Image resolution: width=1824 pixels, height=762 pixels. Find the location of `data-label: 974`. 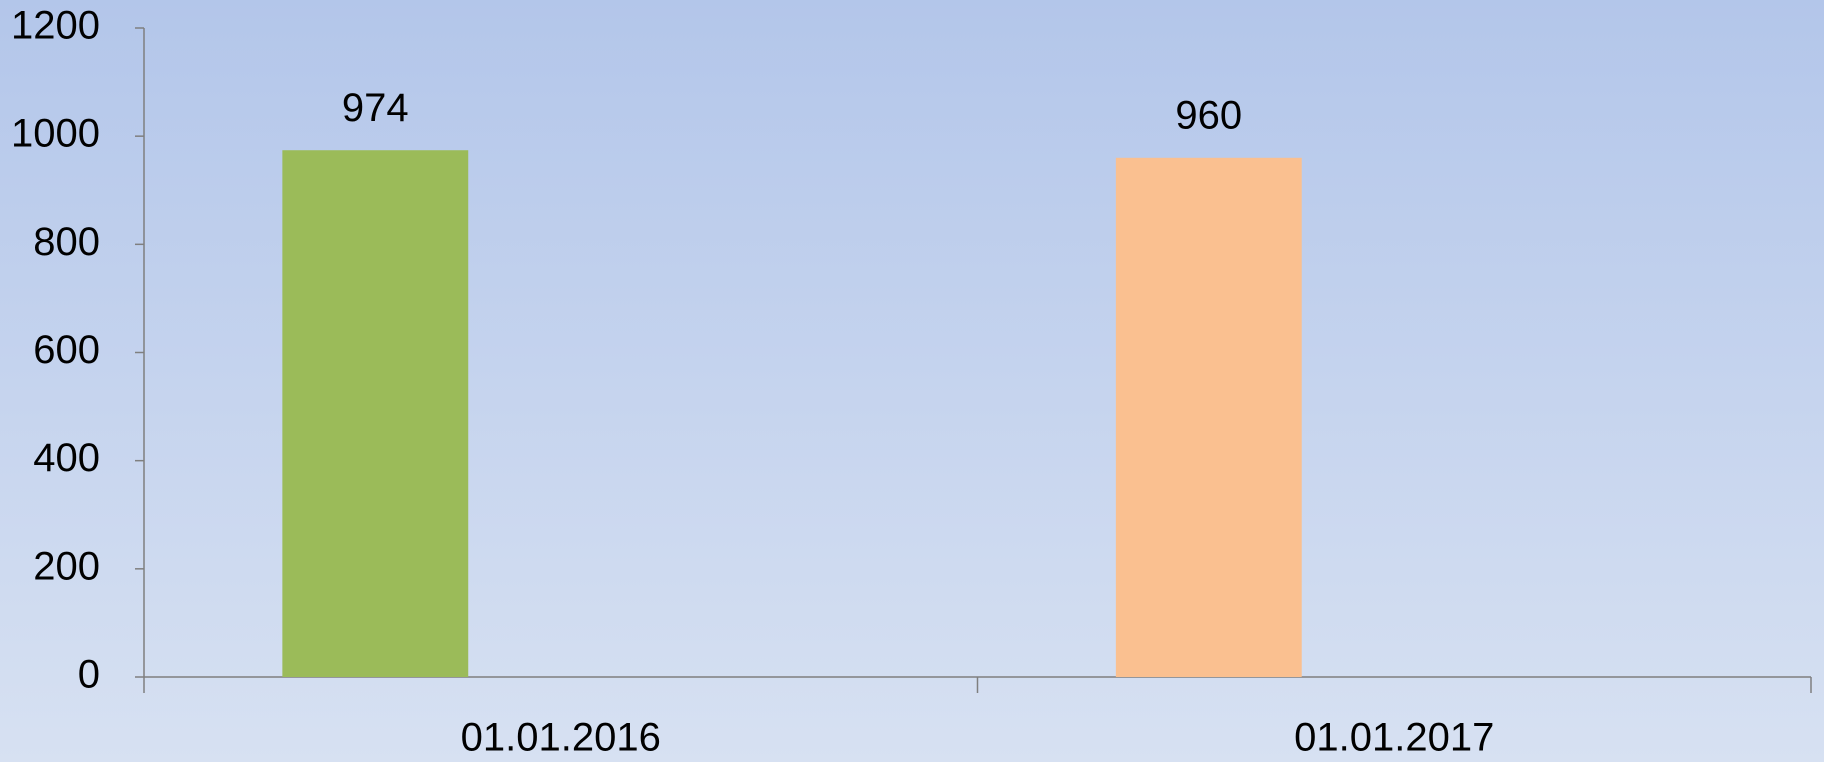

data-label: 974 is located at coordinates (375, 108).